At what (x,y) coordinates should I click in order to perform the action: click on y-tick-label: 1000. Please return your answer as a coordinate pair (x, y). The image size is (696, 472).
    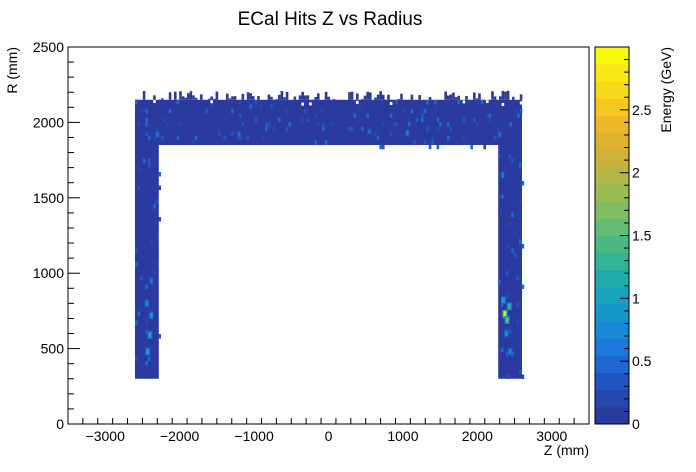
    Looking at the image, I should click on (48, 273).